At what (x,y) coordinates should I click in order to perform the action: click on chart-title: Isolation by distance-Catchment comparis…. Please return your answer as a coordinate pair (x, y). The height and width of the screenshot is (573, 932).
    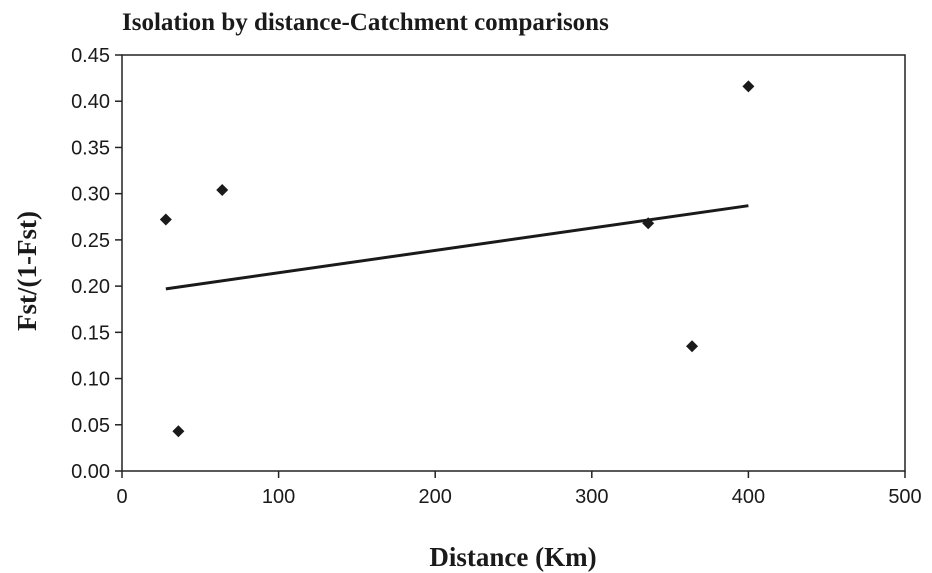
    Looking at the image, I should click on (365, 22).